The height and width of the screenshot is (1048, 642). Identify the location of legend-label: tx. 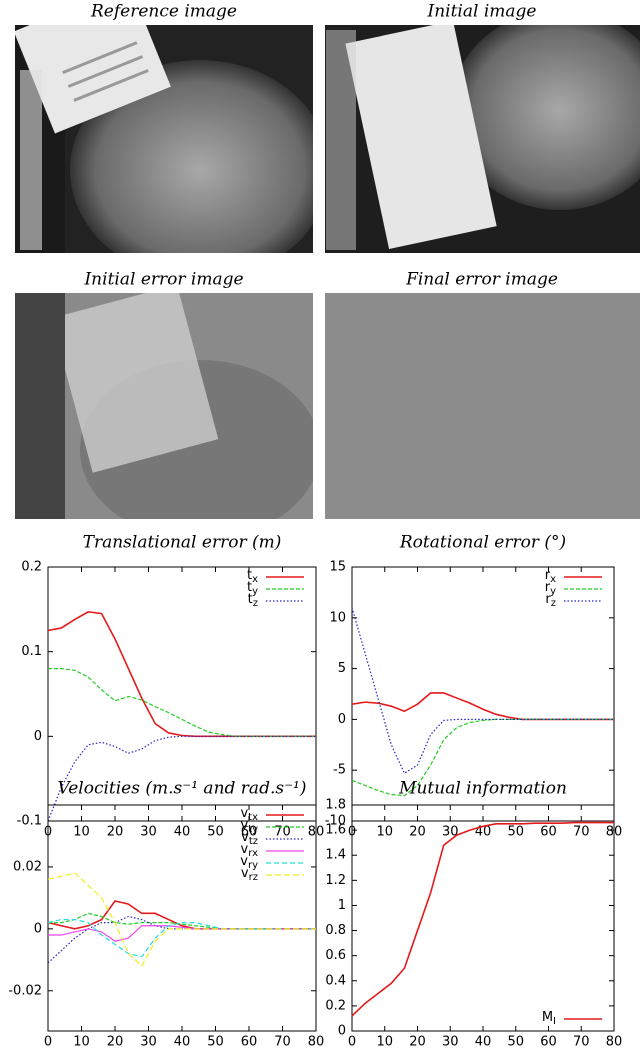
(252, 577).